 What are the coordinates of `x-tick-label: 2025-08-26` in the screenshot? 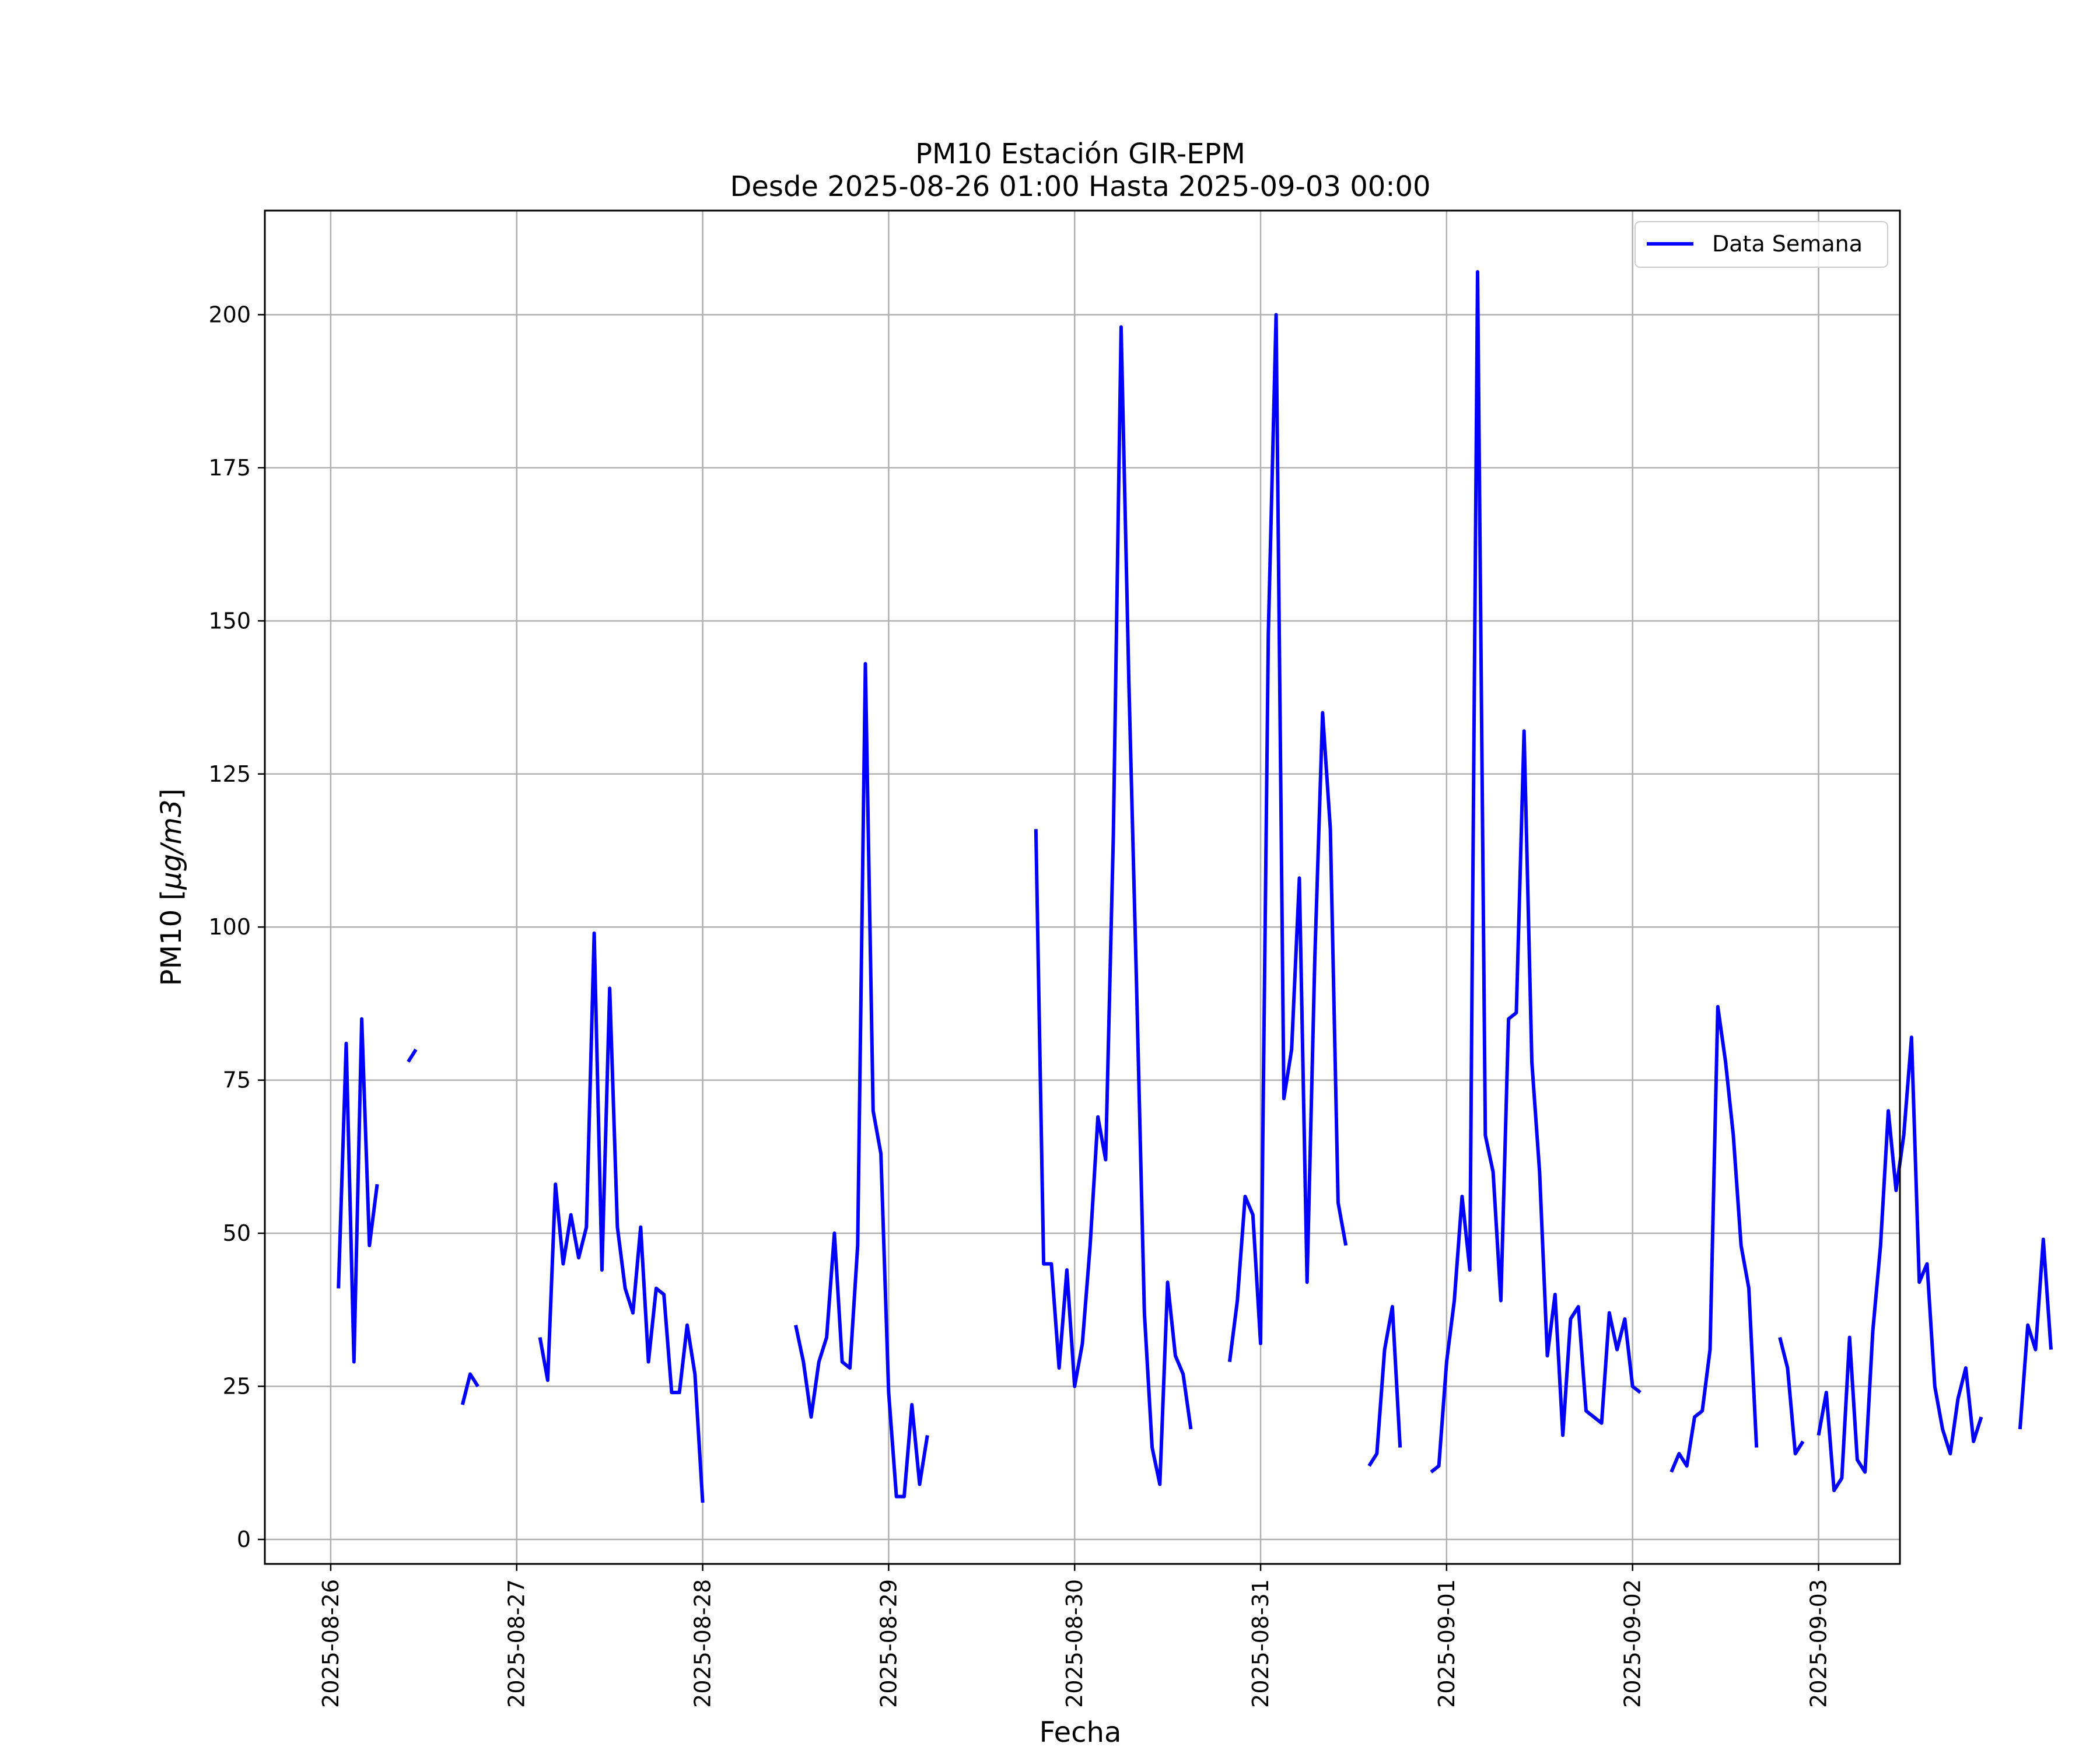 It's located at (331, 1643).